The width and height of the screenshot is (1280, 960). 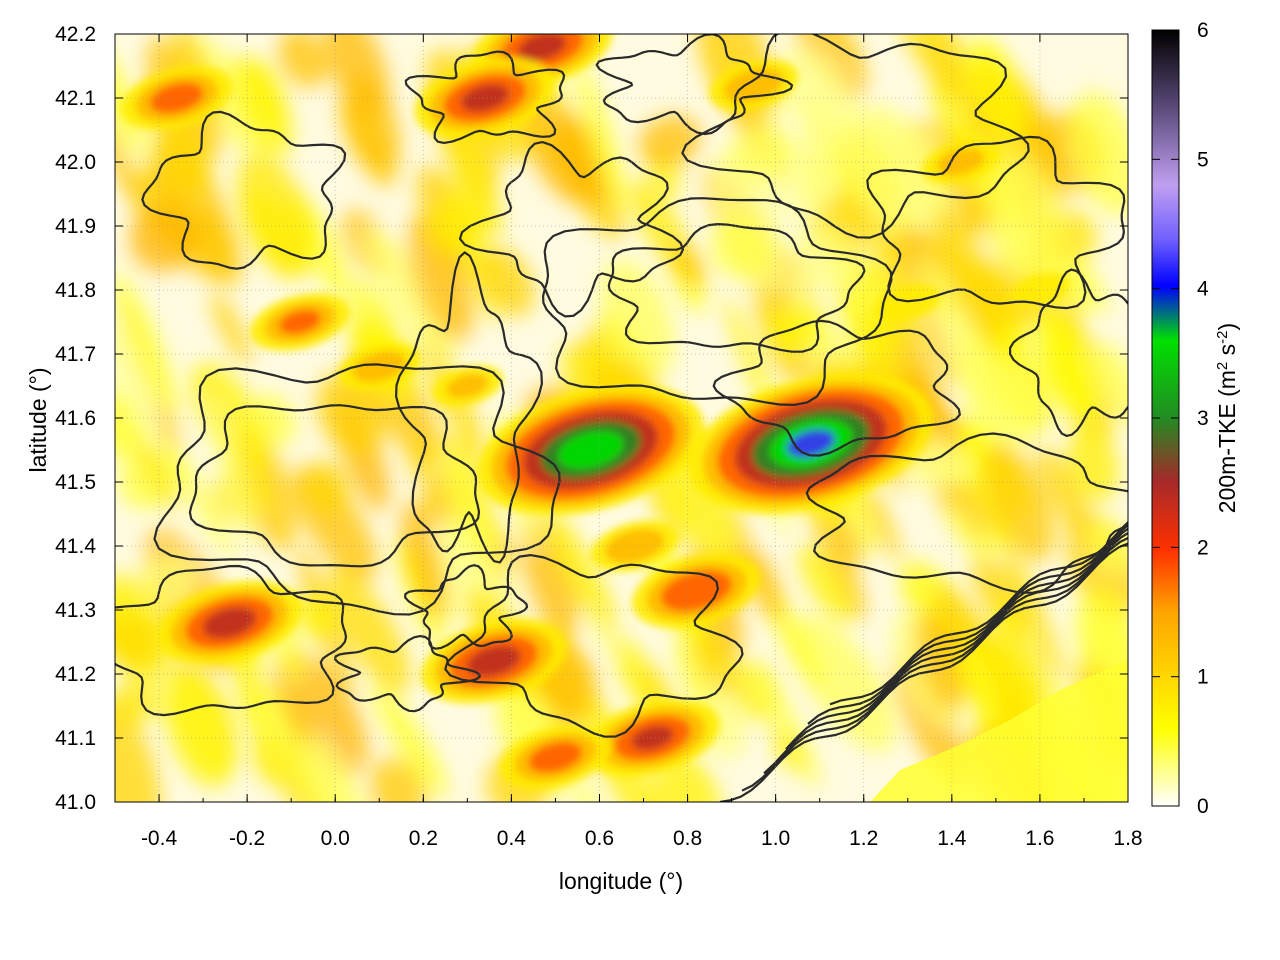 I want to click on x-tick-label: 1.6, so click(x=1039, y=838).